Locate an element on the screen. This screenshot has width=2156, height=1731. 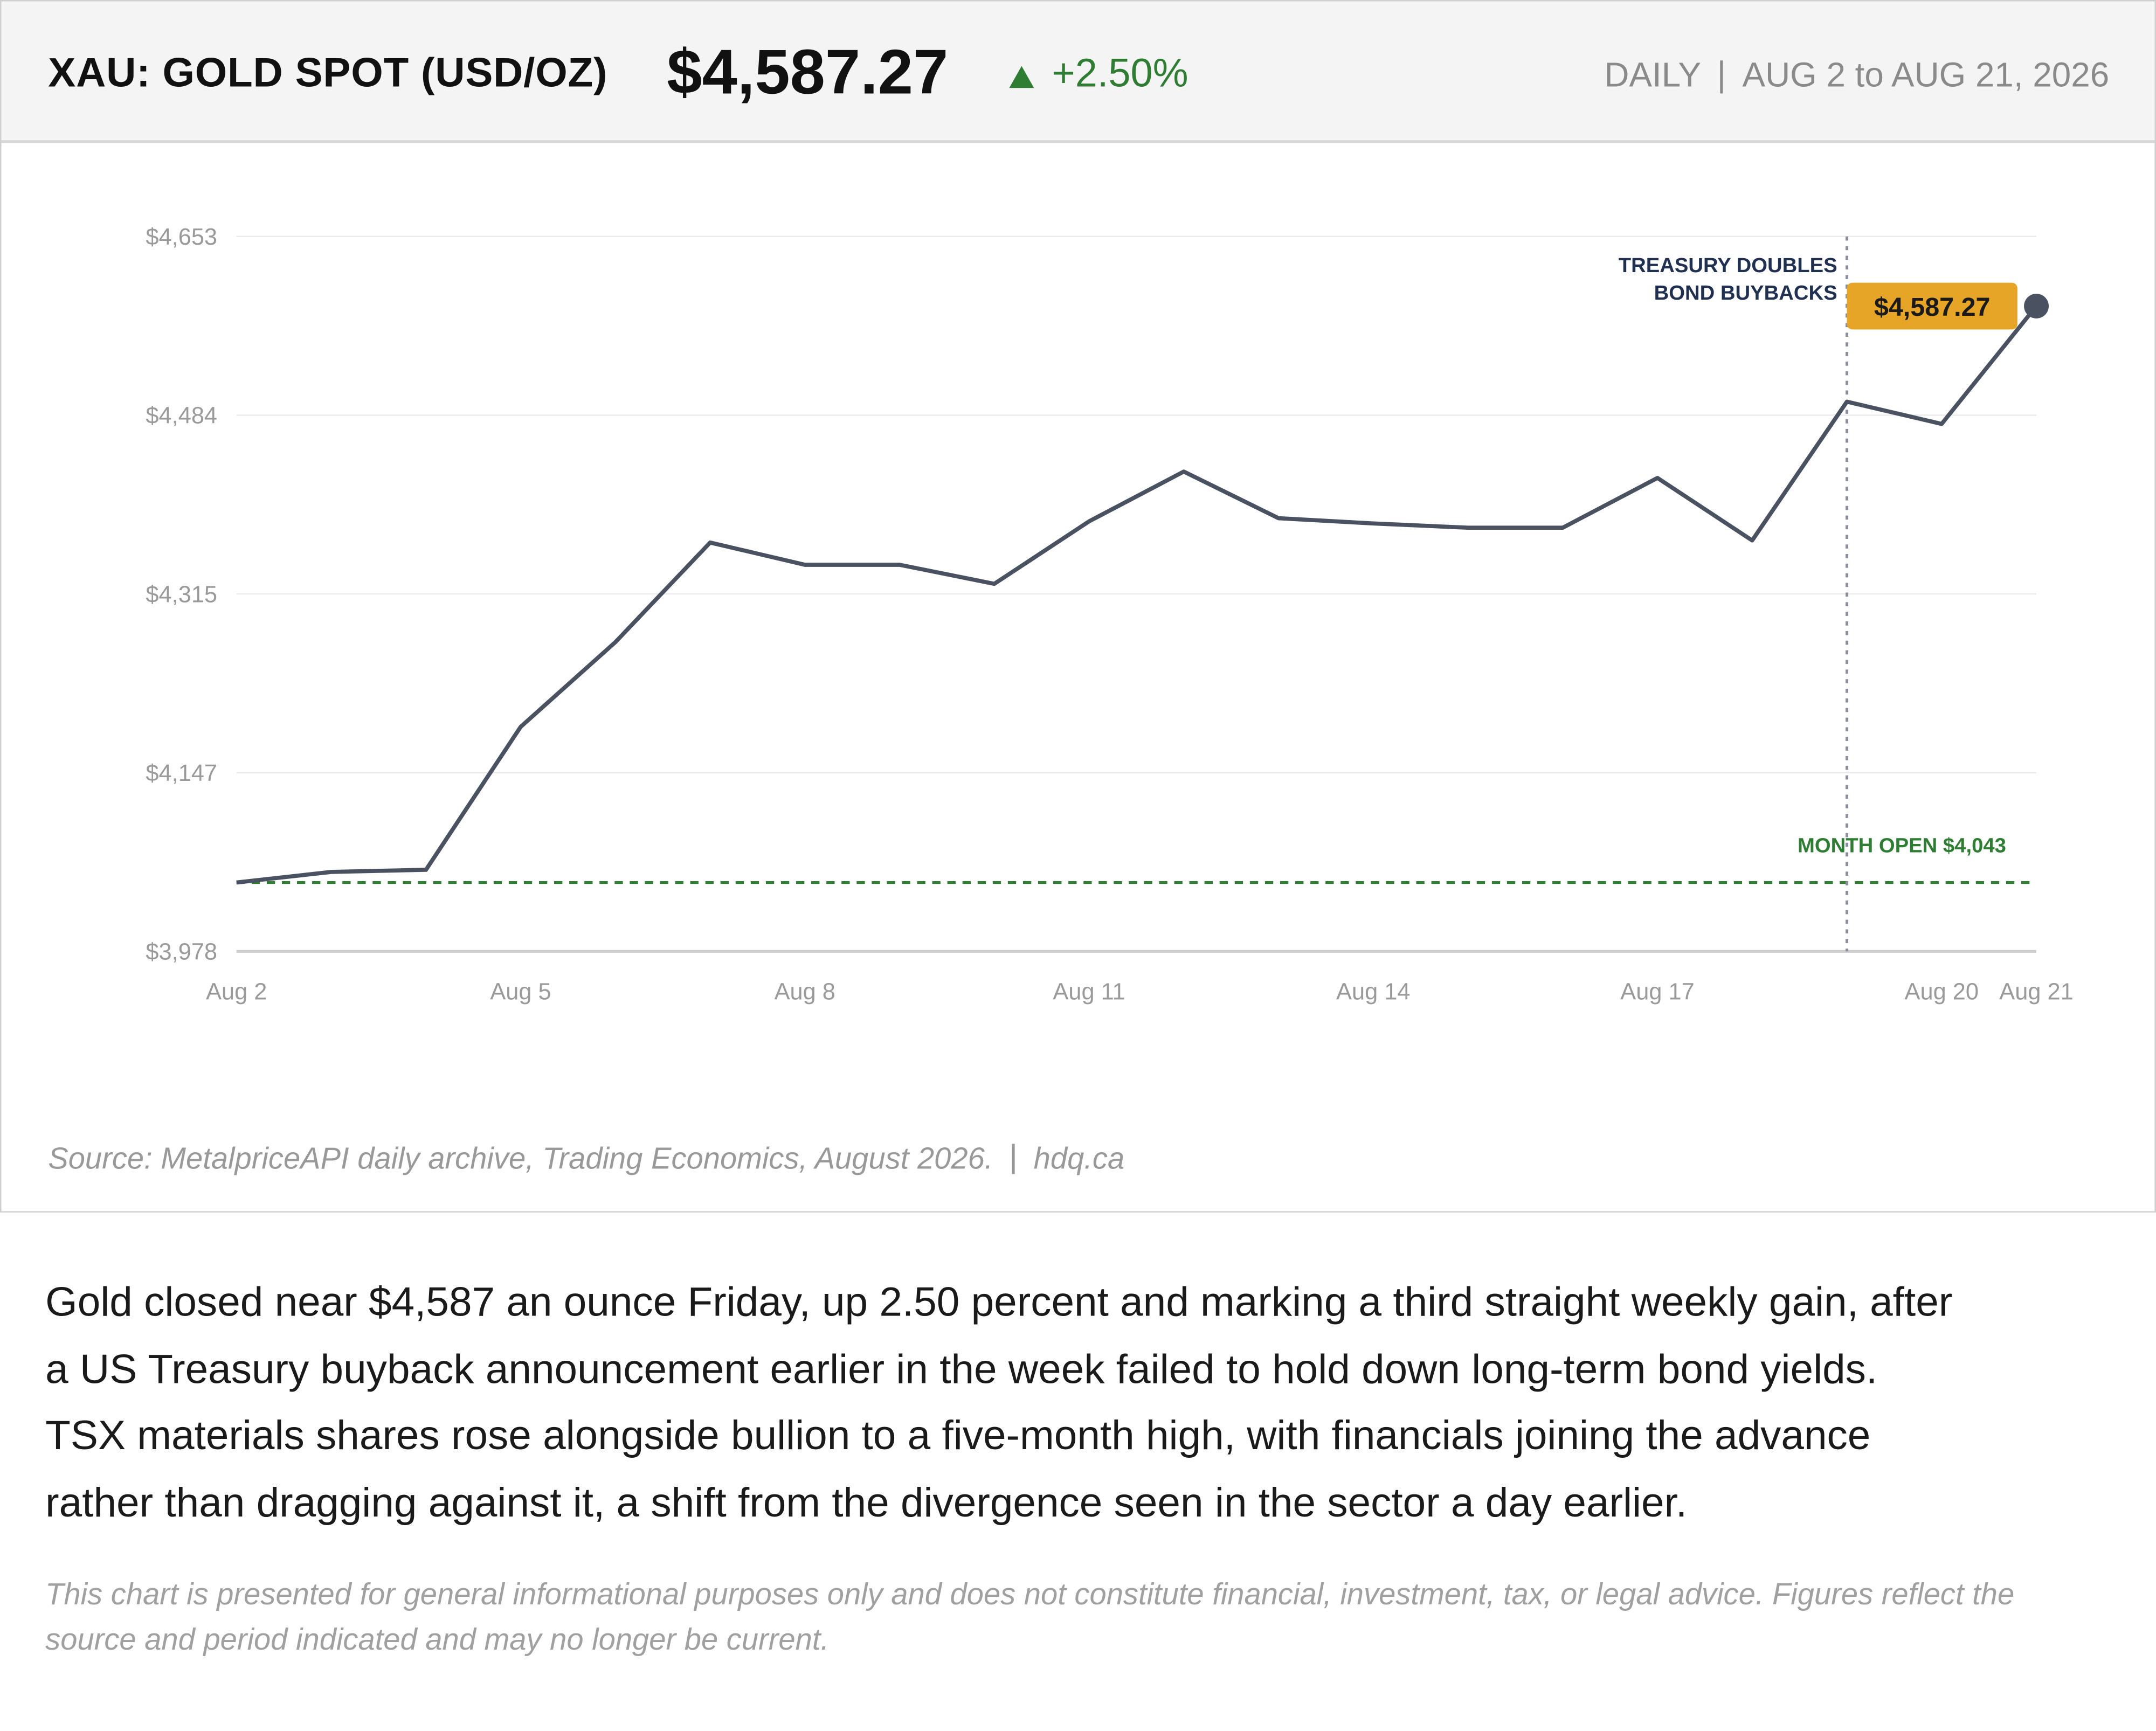
y-tick-label: $4,315 is located at coordinates (181, 594).